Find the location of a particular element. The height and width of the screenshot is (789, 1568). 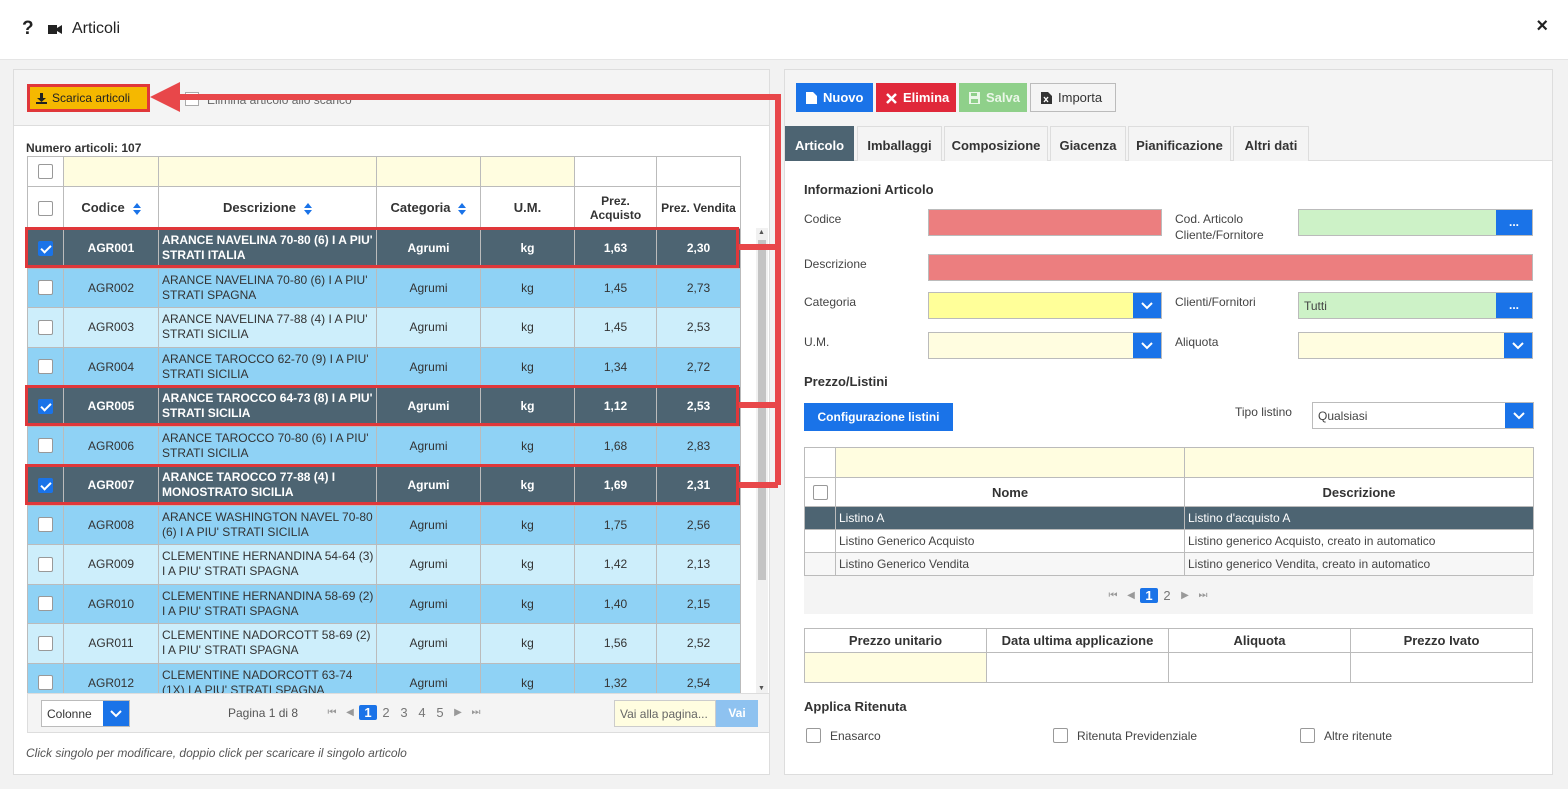

filter-um is located at coordinates (527, 171).